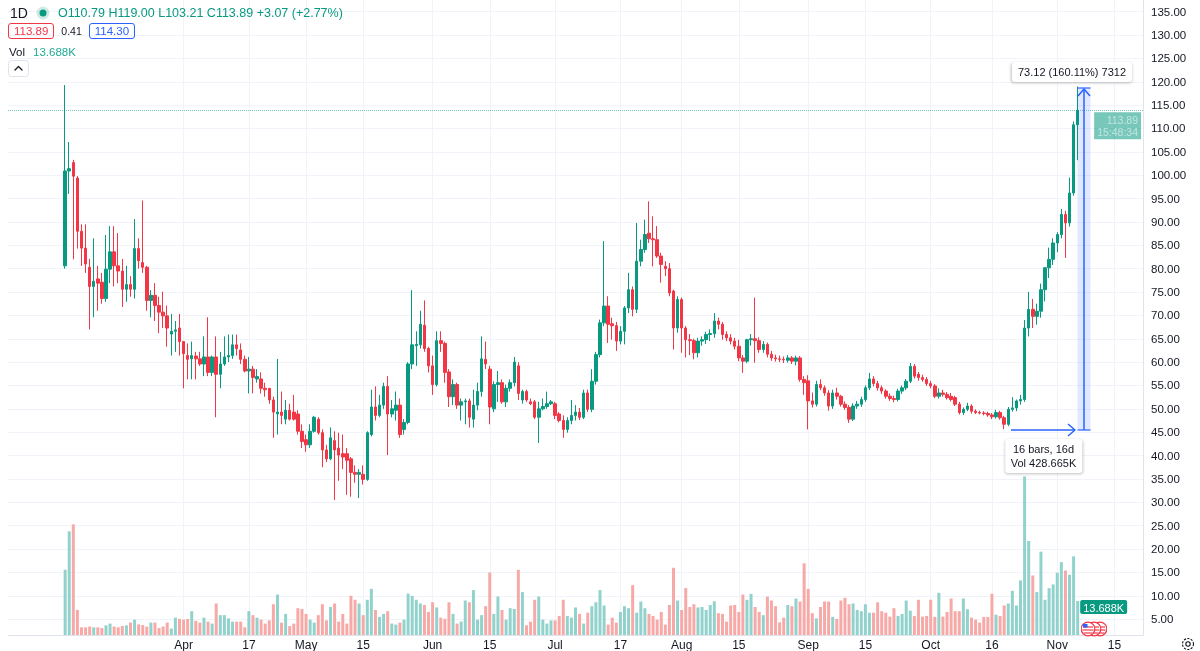 The height and width of the screenshot is (651, 1200). What do you see at coordinates (1057, 644) in the screenshot?
I see `x-tick-label: Nov` at bounding box center [1057, 644].